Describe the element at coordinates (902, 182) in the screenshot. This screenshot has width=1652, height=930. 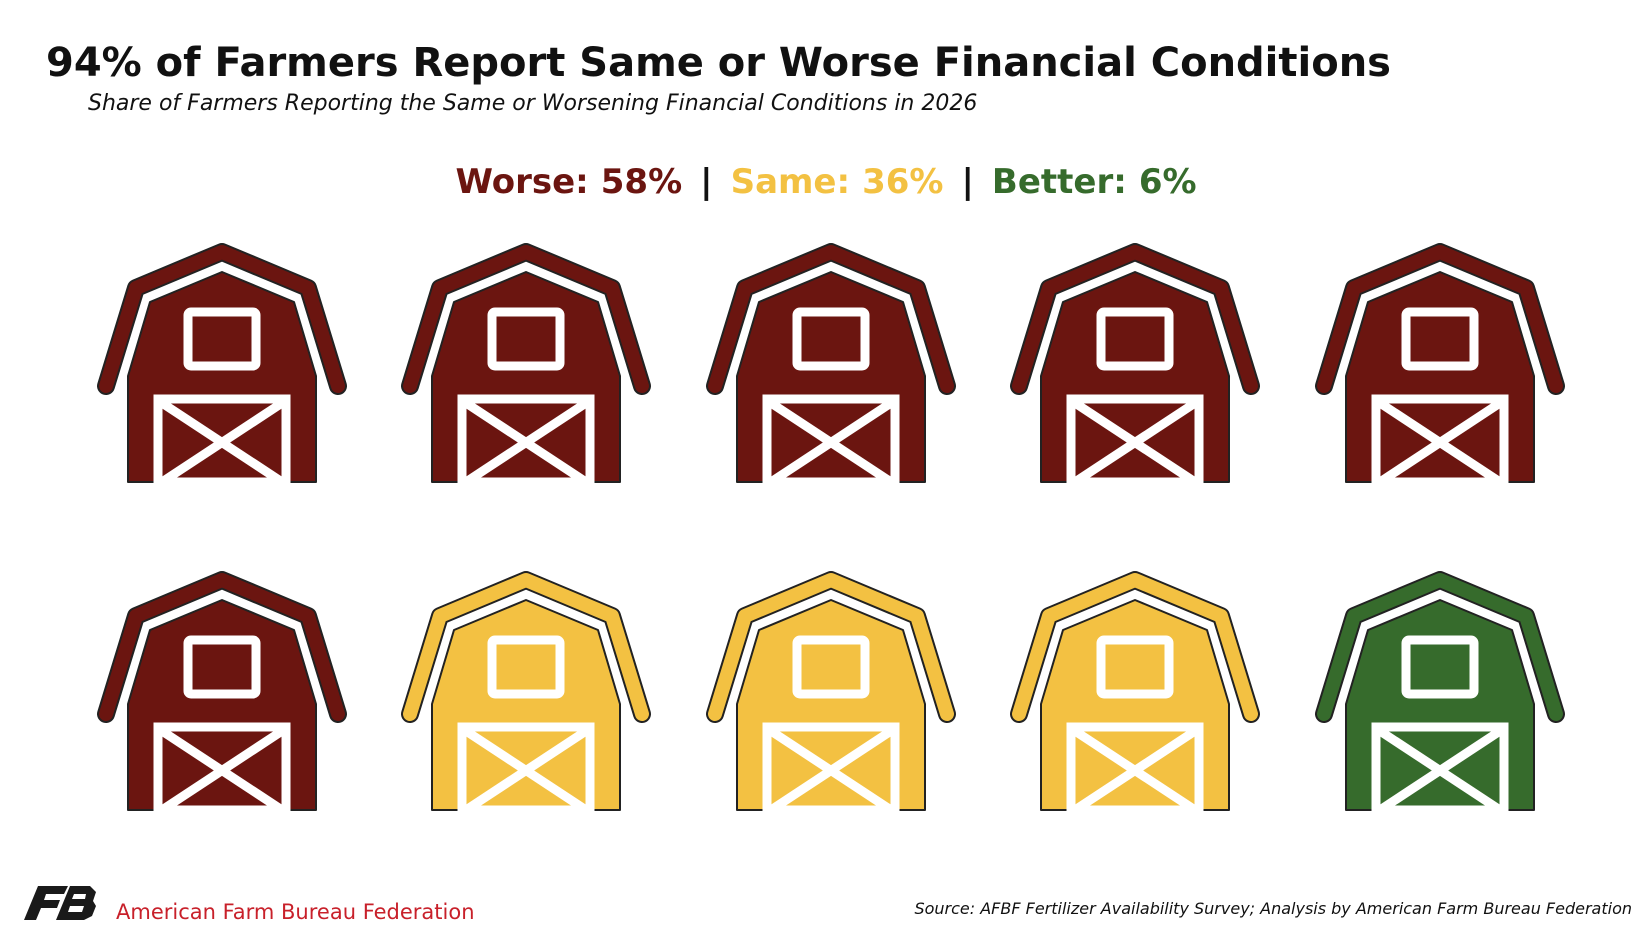
I see `legend-value: 36%` at that location.